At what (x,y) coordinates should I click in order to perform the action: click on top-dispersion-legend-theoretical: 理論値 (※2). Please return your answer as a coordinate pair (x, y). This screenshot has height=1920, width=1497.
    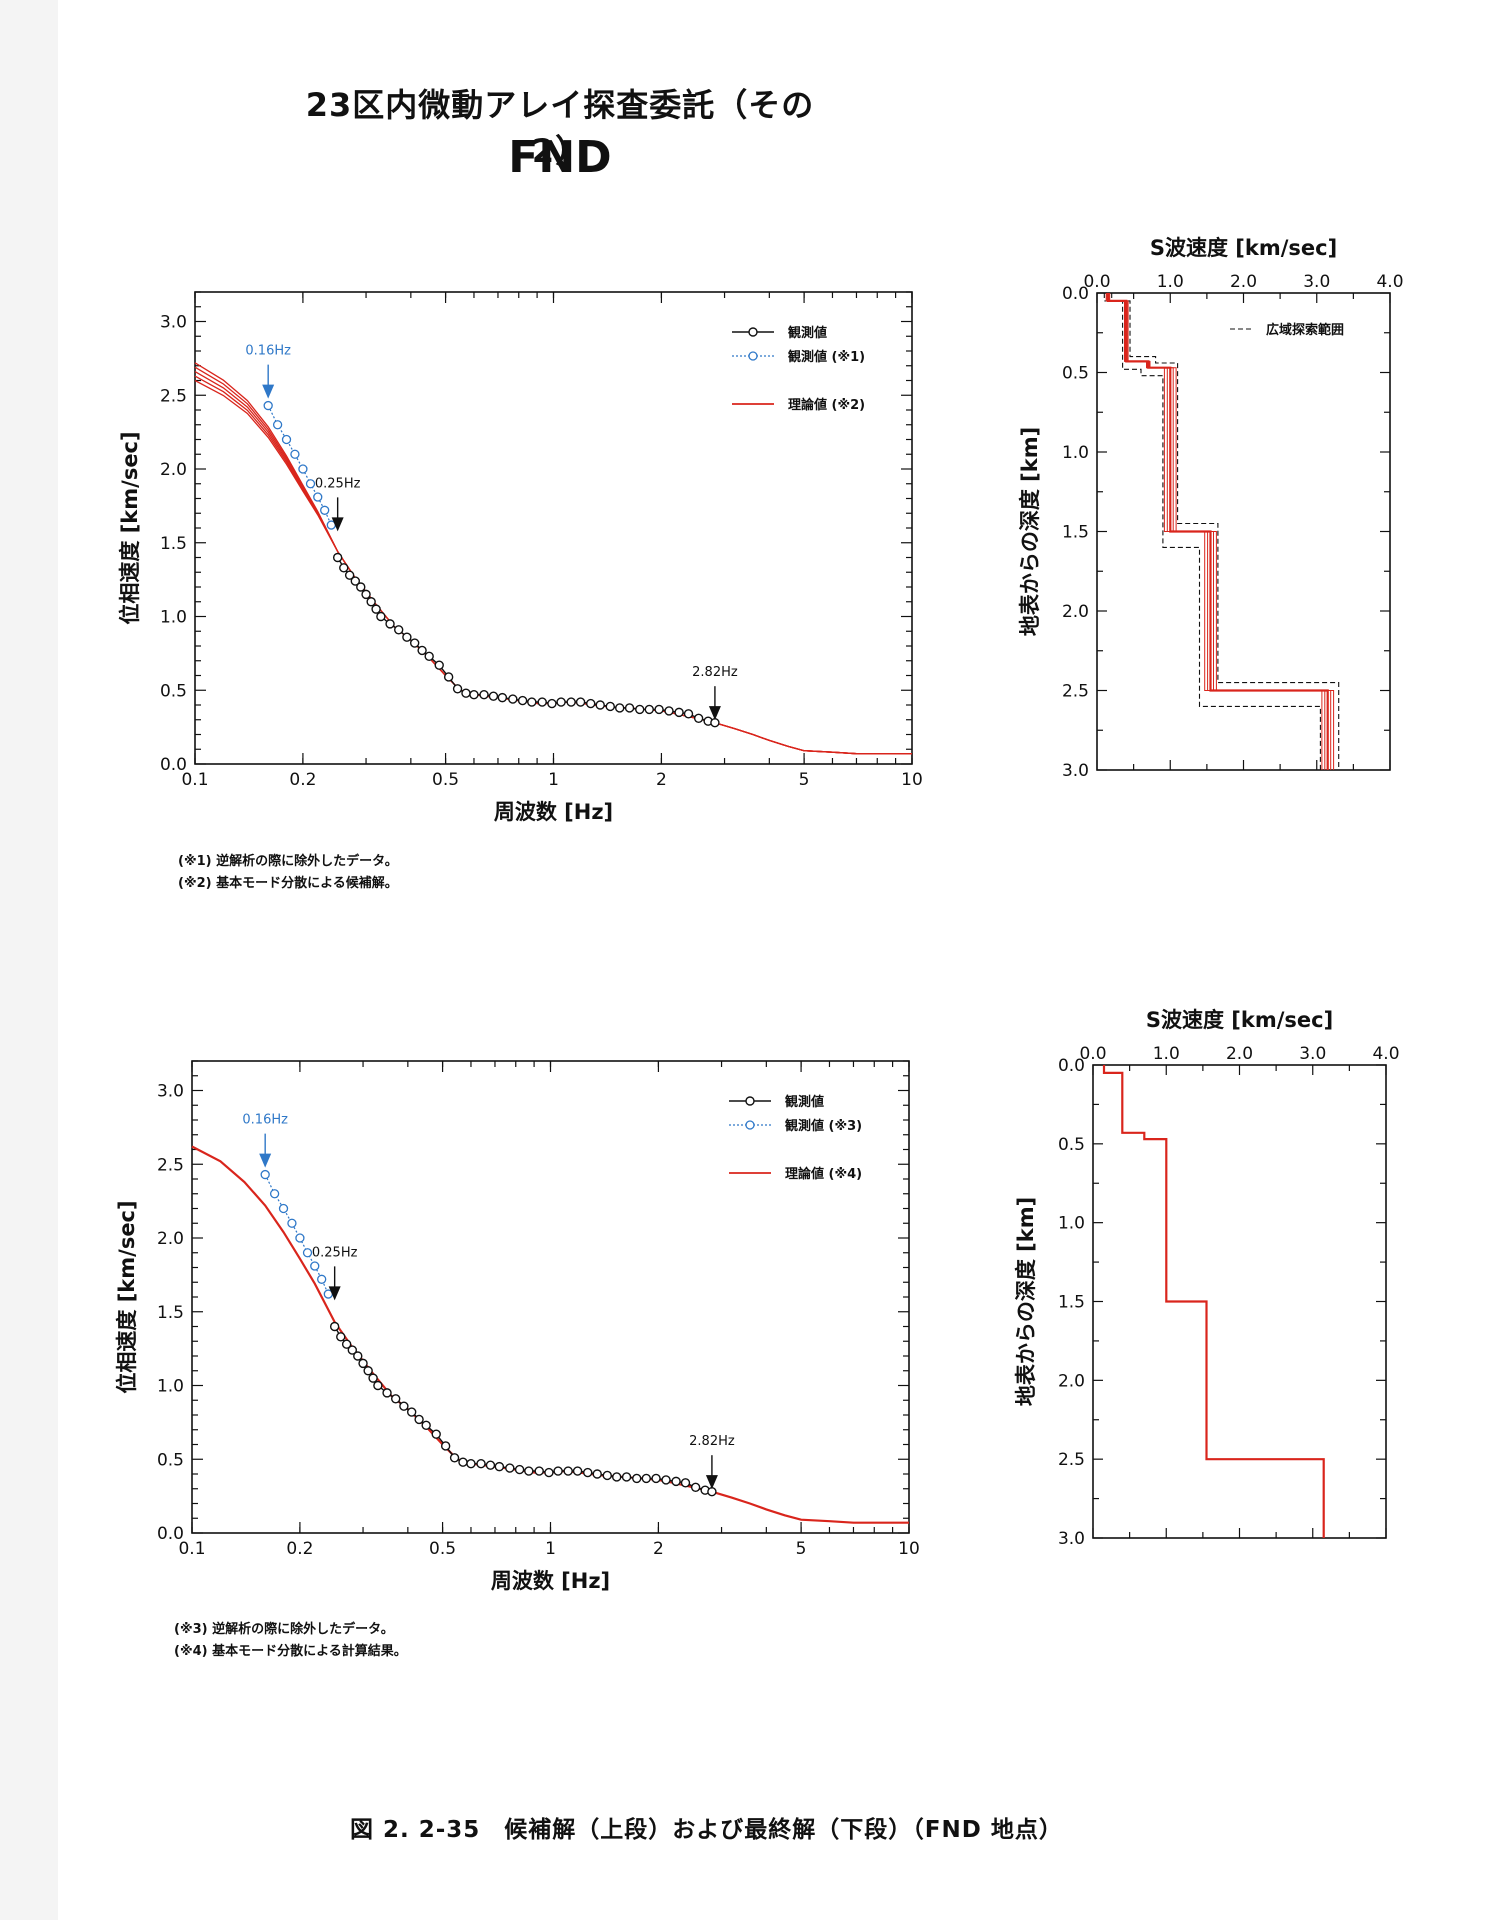
    Looking at the image, I should click on (826, 405).